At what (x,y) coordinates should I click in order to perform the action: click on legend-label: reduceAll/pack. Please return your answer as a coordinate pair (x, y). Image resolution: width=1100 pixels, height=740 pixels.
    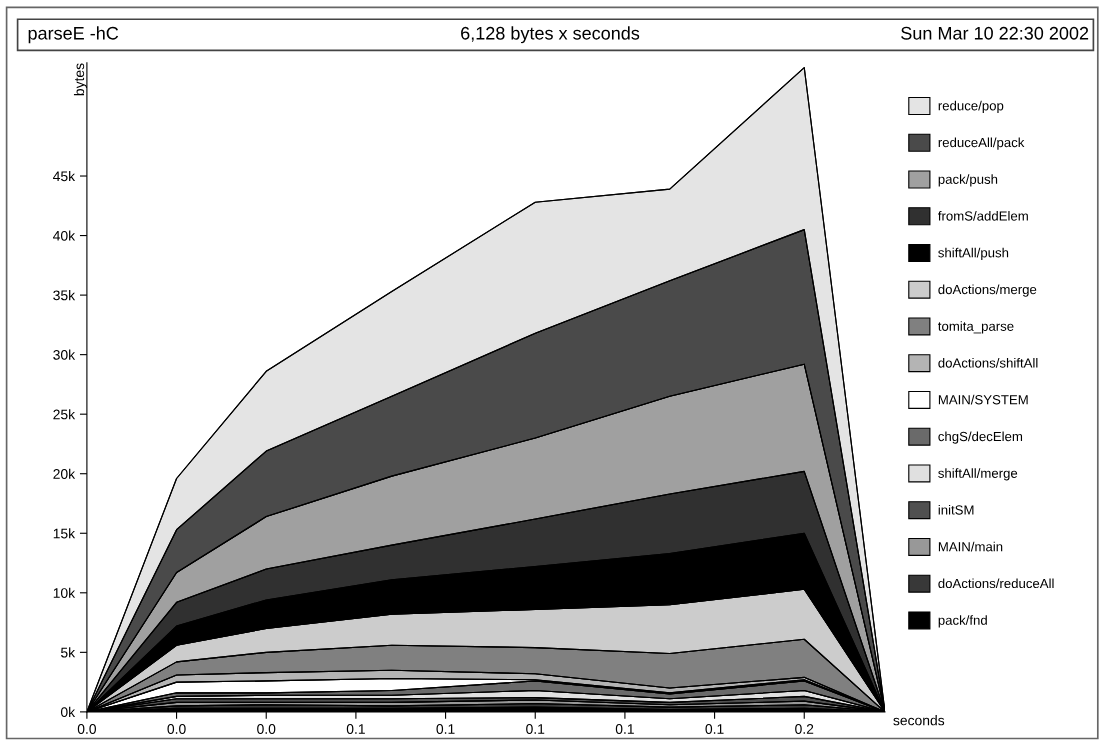
    Looking at the image, I should click on (981, 143).